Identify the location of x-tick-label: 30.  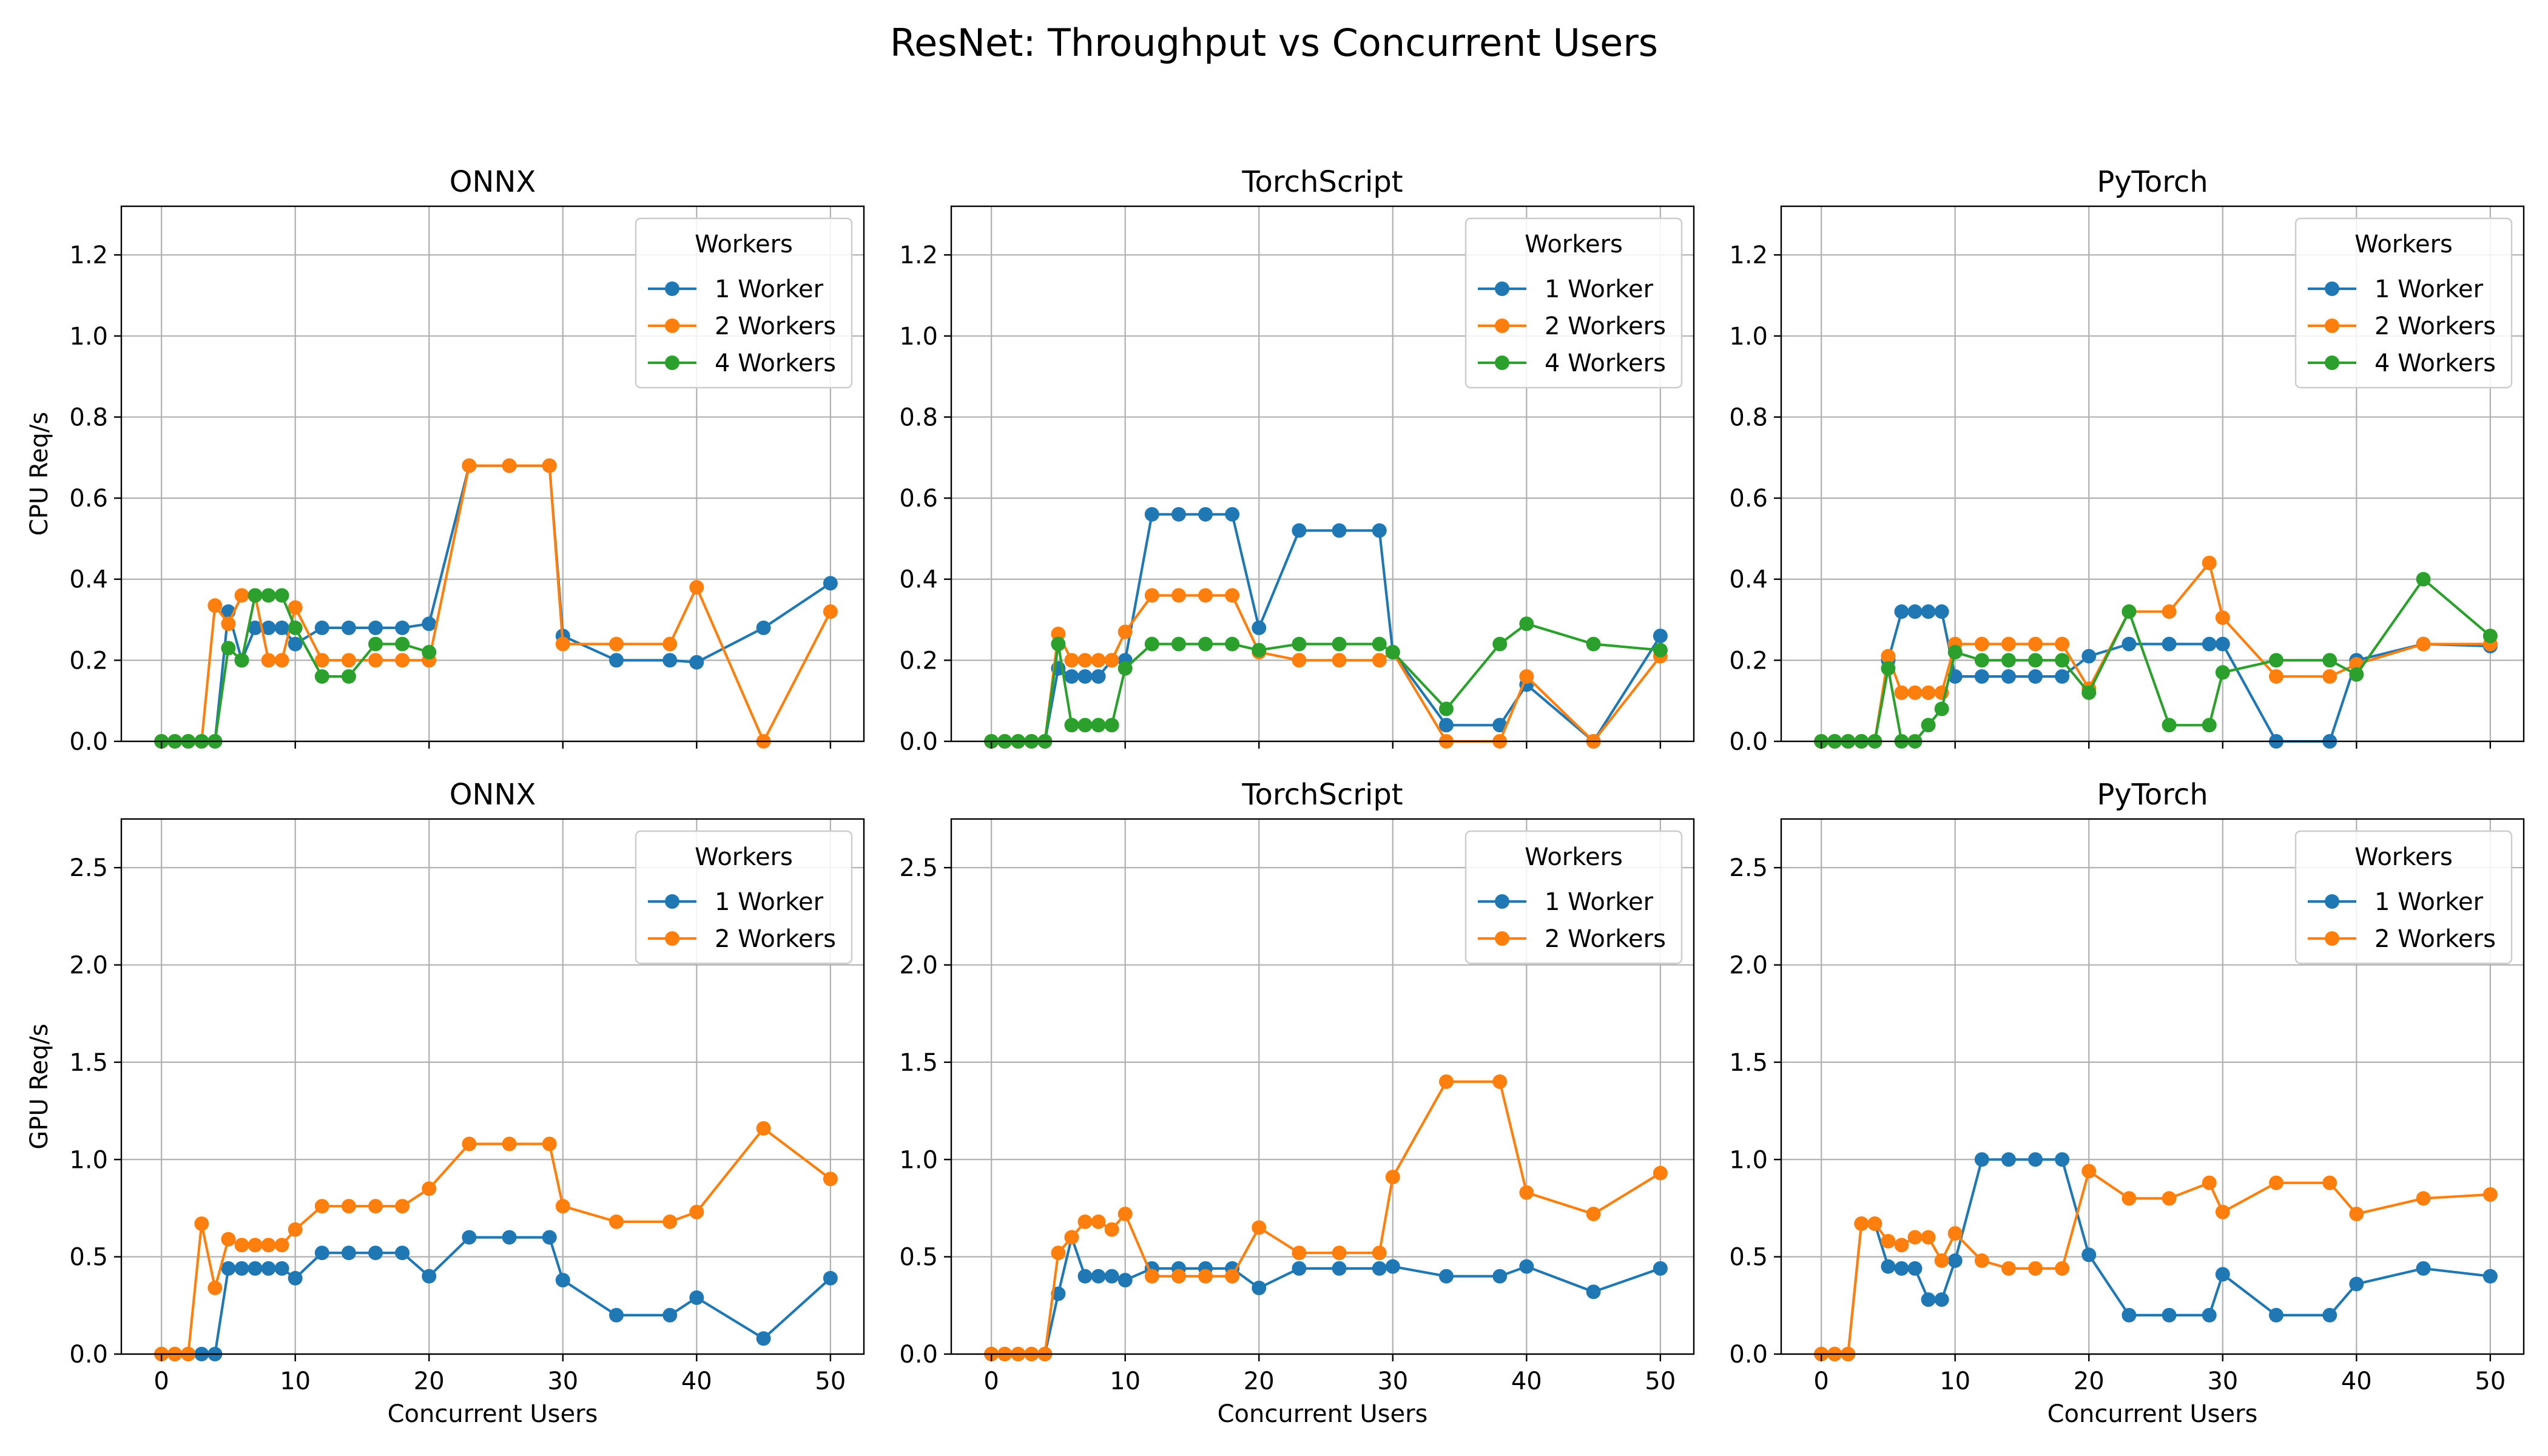
(562, 1381).